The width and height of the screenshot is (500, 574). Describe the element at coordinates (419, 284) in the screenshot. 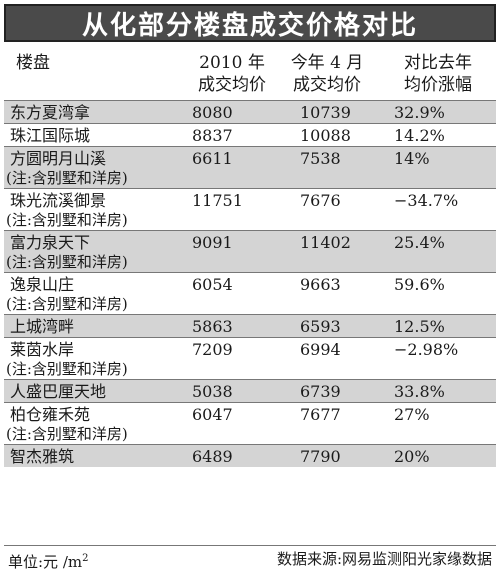

I see `row-change: 59.6%` at that location.